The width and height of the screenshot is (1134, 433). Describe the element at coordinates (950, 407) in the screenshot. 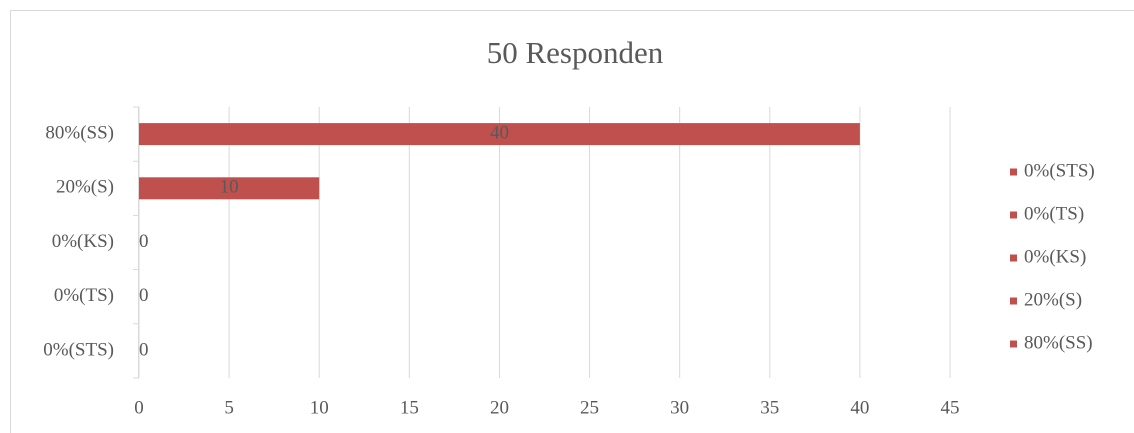

I see `x-tick-label: 45` at that location.